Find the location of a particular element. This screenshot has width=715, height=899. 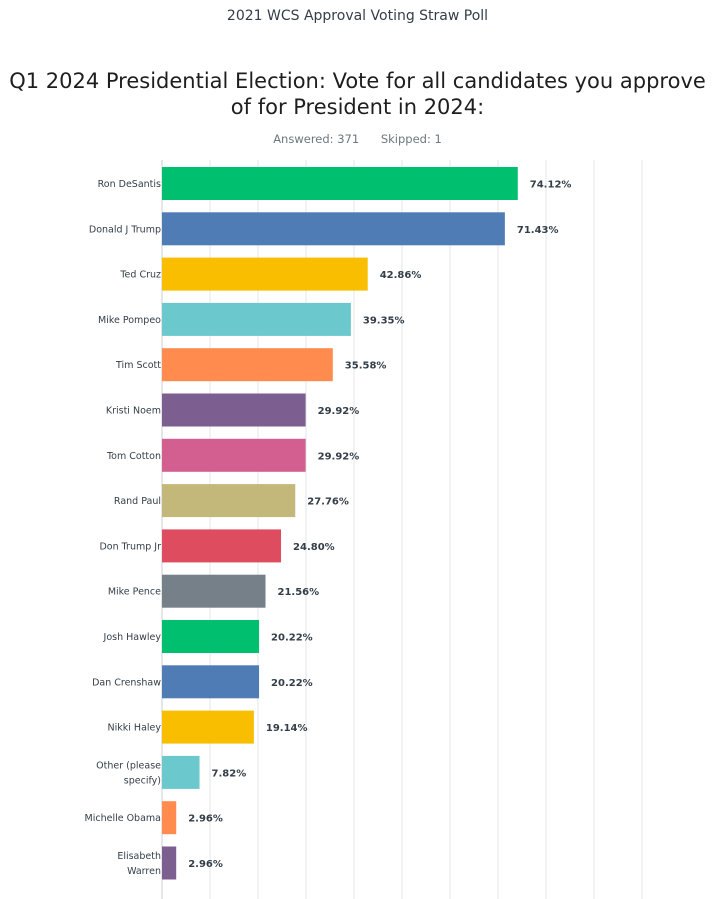

category-label: Mike Pompeo is located at coordinates (129, 320).